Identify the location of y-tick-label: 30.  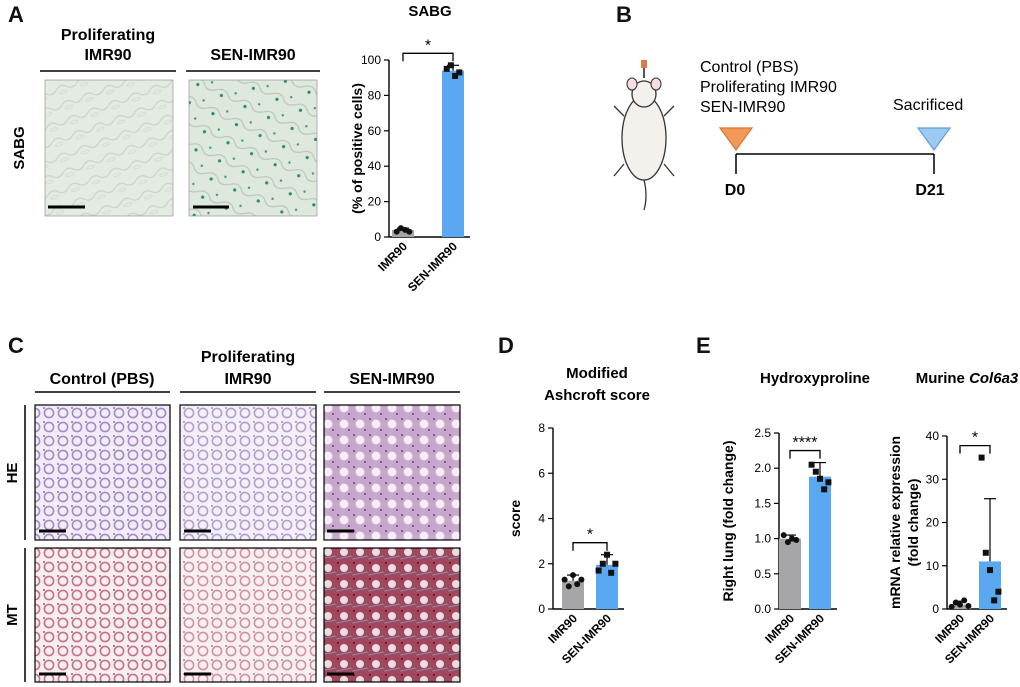
(933, 479).